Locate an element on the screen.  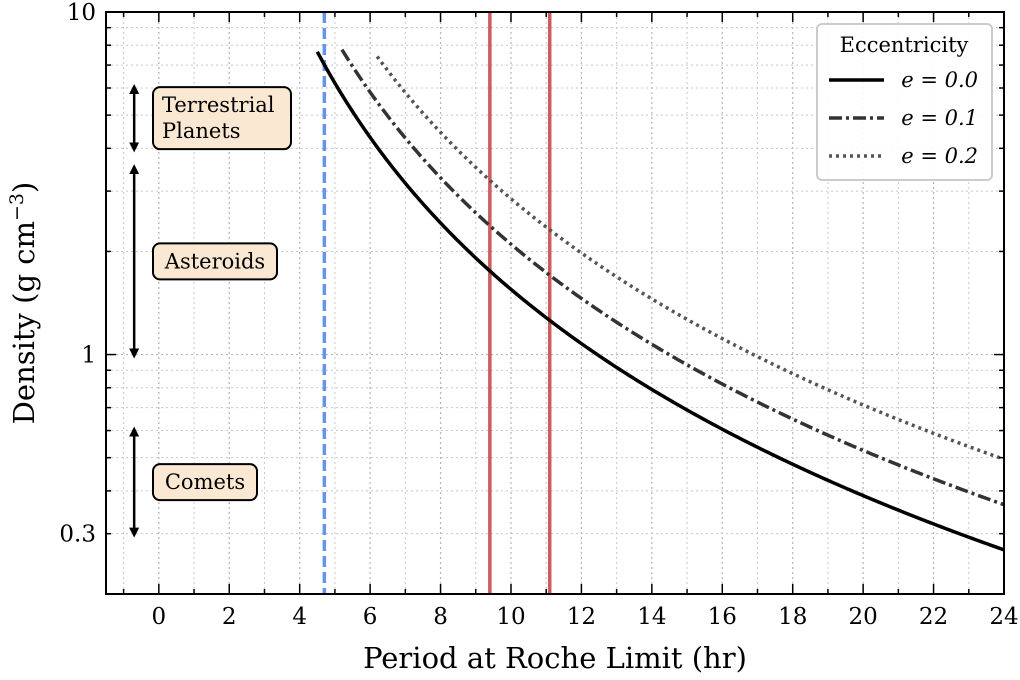
y-axis-title-main: Density (g cm is located at coordinates (24, 322).